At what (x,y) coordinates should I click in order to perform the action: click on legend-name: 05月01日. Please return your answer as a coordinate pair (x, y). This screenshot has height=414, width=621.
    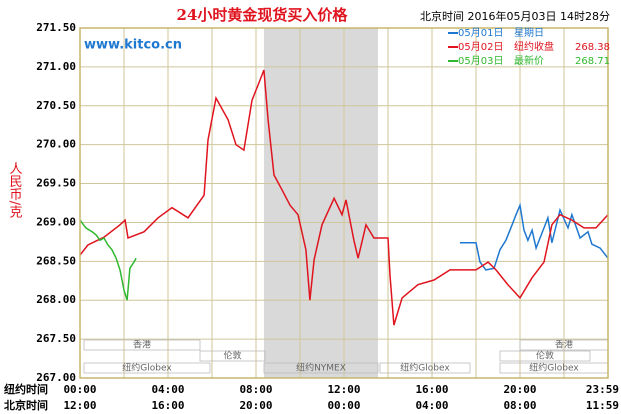
    Looking at the image, I should click on (480, 33).